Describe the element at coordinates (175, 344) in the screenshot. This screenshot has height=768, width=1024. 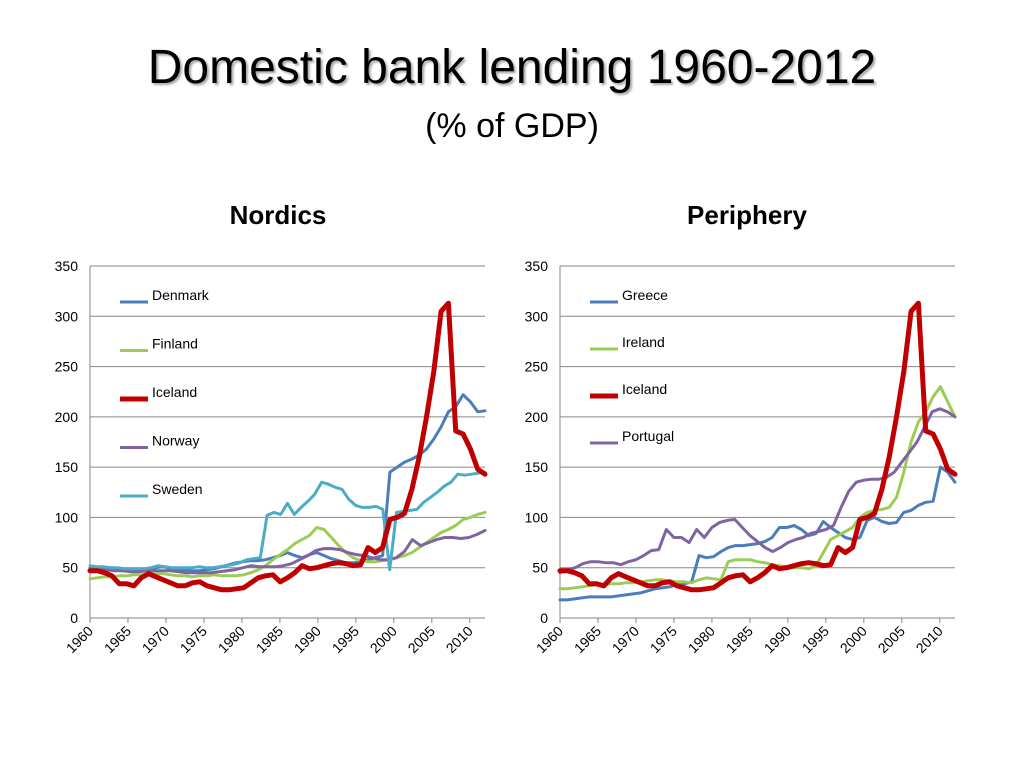
I see `legend-label-finland: Finland` at that location.